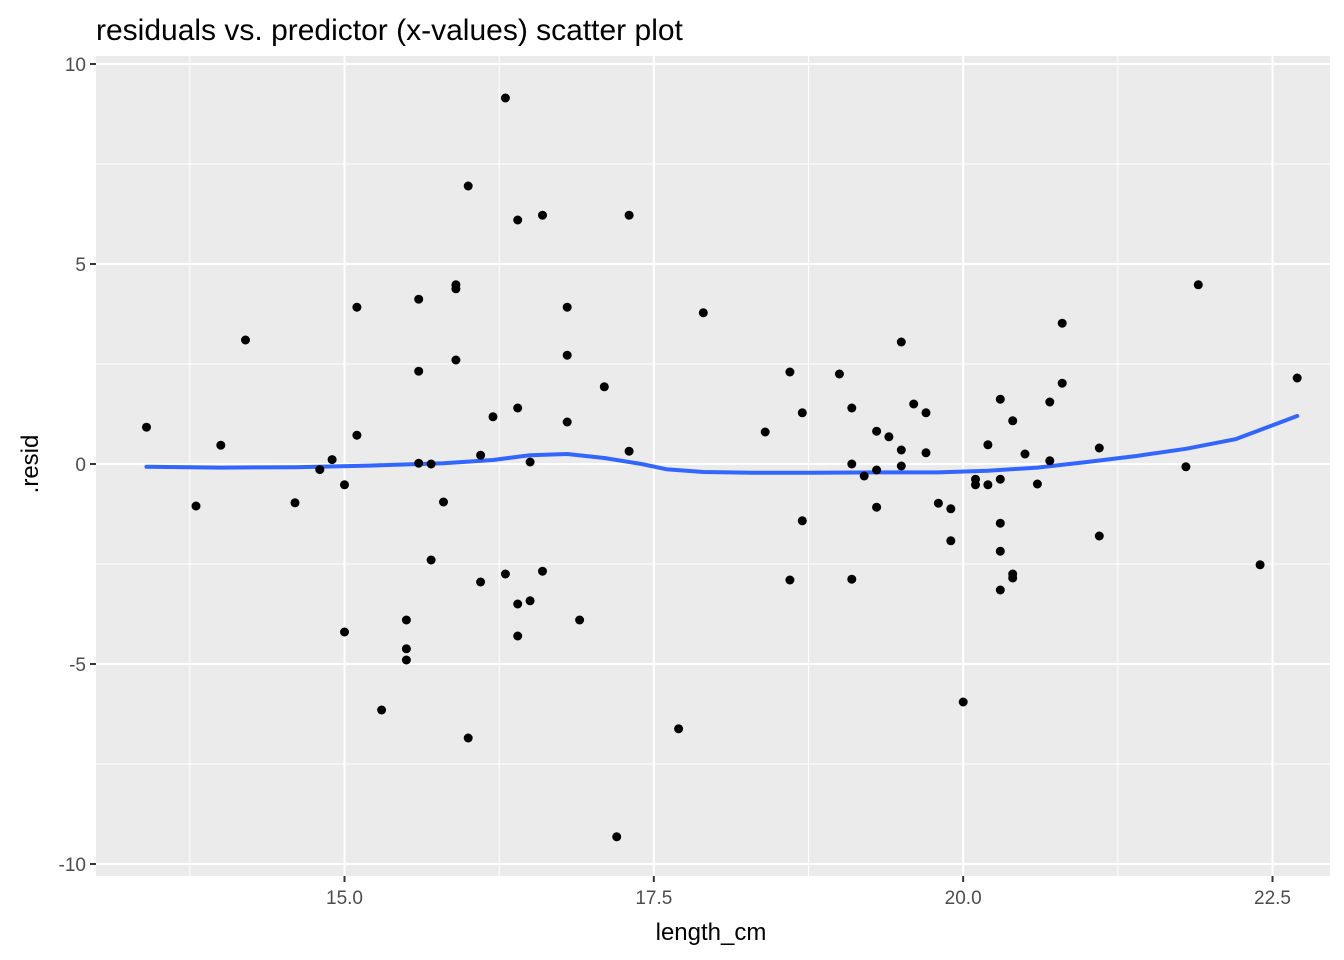  Describe the element at coordinates (344, 898) in the screenshot. I see `x-tick-label: 15.0` at that location.